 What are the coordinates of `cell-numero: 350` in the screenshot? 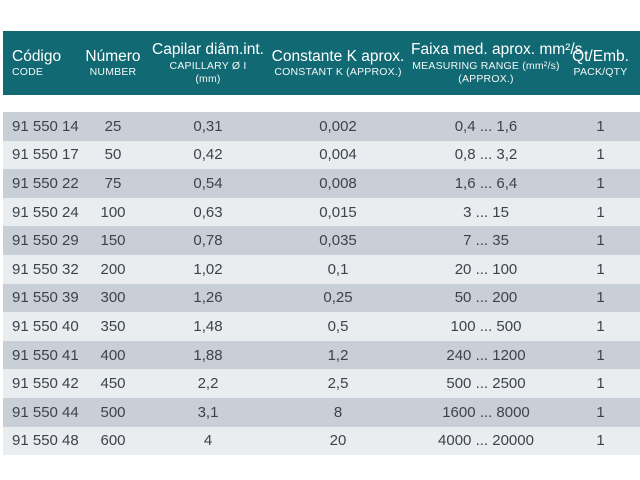 It's located at (113, 326).